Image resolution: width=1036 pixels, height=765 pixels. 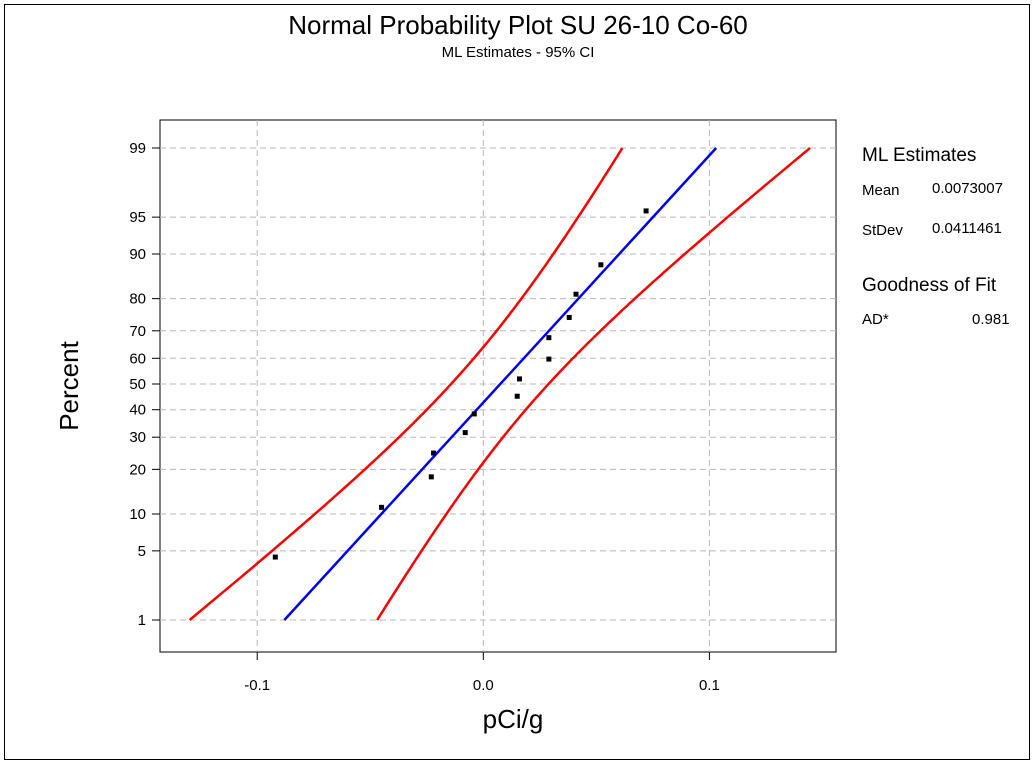 What do you see at coordinates (518, 52) in the screenshot?
I see `chart-subtitle: ML Estimates - 95% CI` at bounding box center [518, 52].